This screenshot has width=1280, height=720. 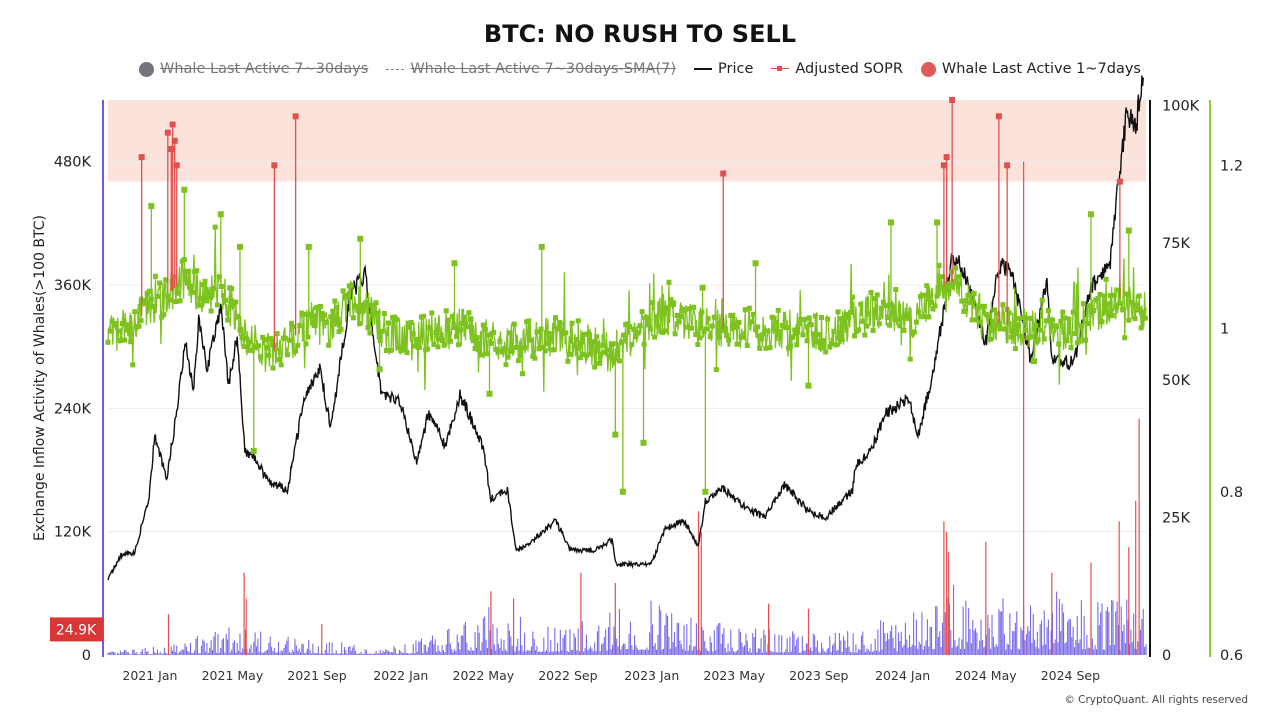 What do you see at coordinates (400, 675) in the screenshot?
I see `x-tick-label: 2022 Jan` at bounding box center [400, 675].